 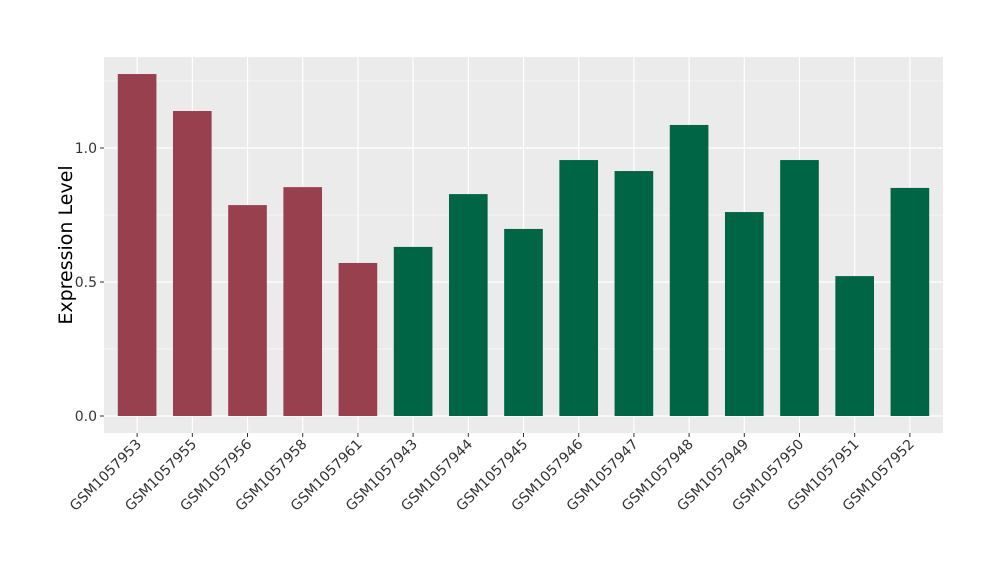 What do you see at coordinates (86, 283) in the screenshot?
I see `y-tick-label: 0.5` at bounding box center [86, 283].